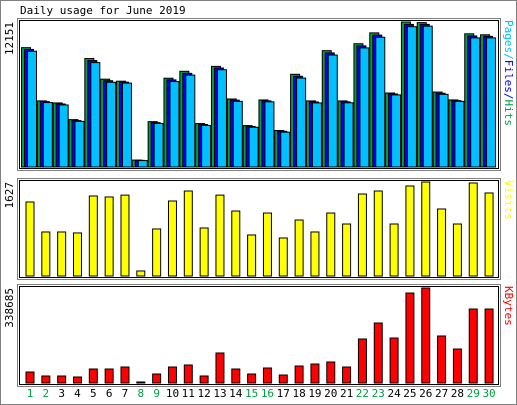 The image size is (517, 405). What do you see at coordinates (9, 308) in the screenshot?
I see `y-tick-label: 338685` at bounding box center [9, 308].